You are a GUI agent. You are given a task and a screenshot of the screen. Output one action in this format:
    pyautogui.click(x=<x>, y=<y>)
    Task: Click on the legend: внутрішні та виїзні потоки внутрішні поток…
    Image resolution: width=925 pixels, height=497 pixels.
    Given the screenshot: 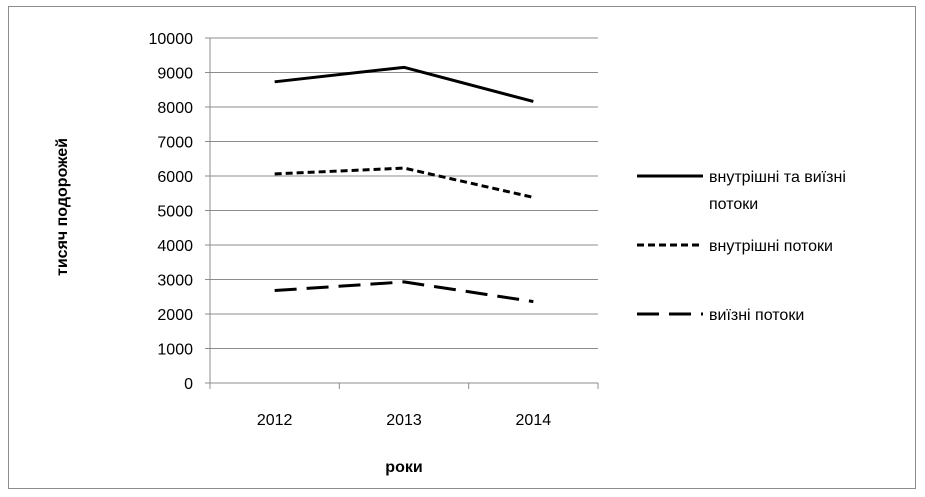 What is the action you would take?
    pyautogui.click(x=741, y=246)
    